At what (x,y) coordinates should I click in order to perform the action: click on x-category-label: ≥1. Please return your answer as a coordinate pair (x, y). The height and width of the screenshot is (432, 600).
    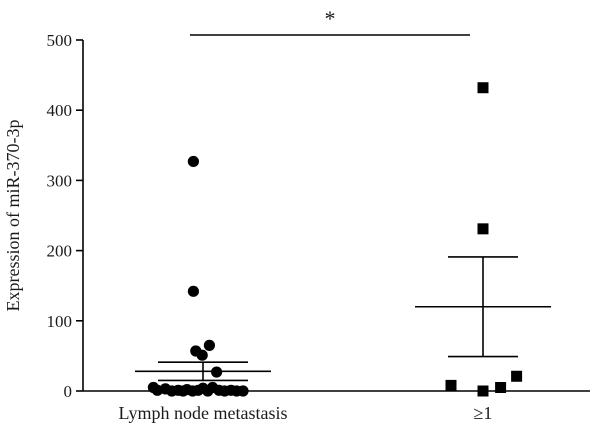
    Looking at the image, I should click on (483, 413).